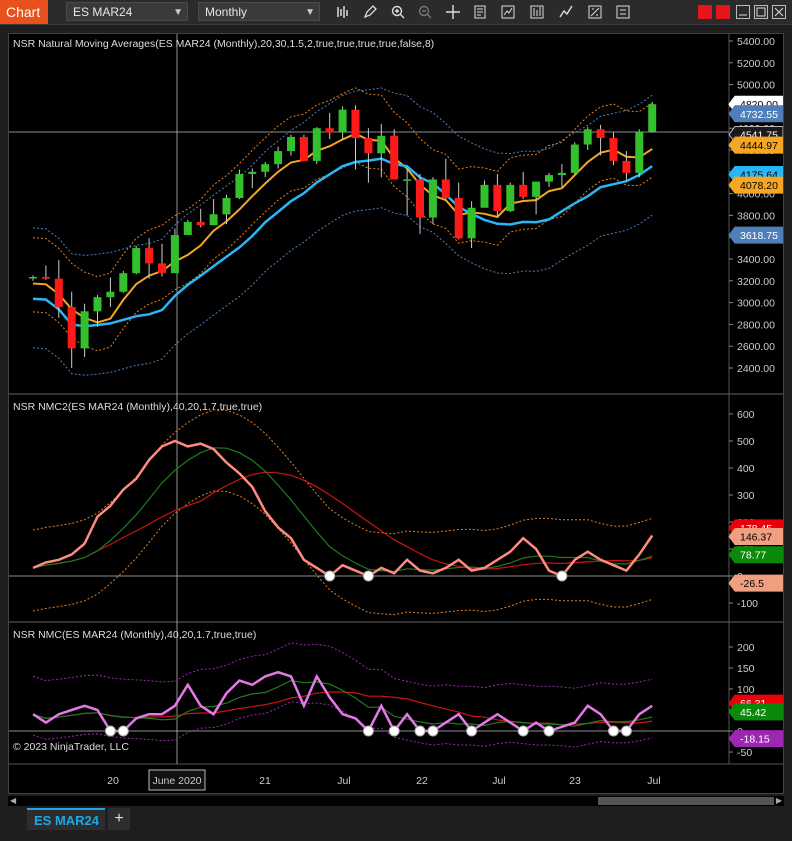 The height and width of the screenshot is (841, 792). I want to click on y-tick-label: 600, so click(746, 415).